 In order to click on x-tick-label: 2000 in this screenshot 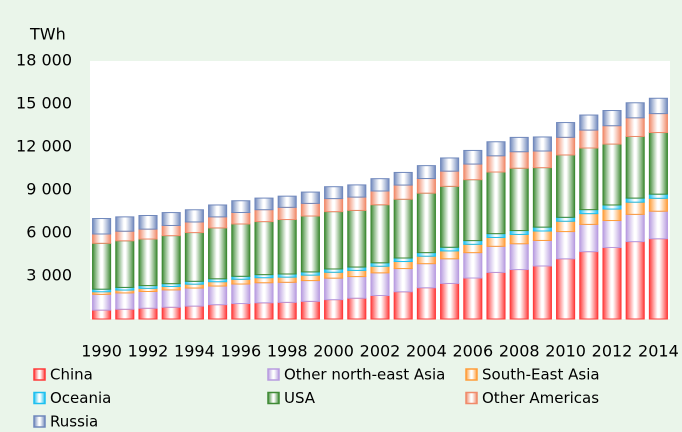, I will do `click(333, 351)`.